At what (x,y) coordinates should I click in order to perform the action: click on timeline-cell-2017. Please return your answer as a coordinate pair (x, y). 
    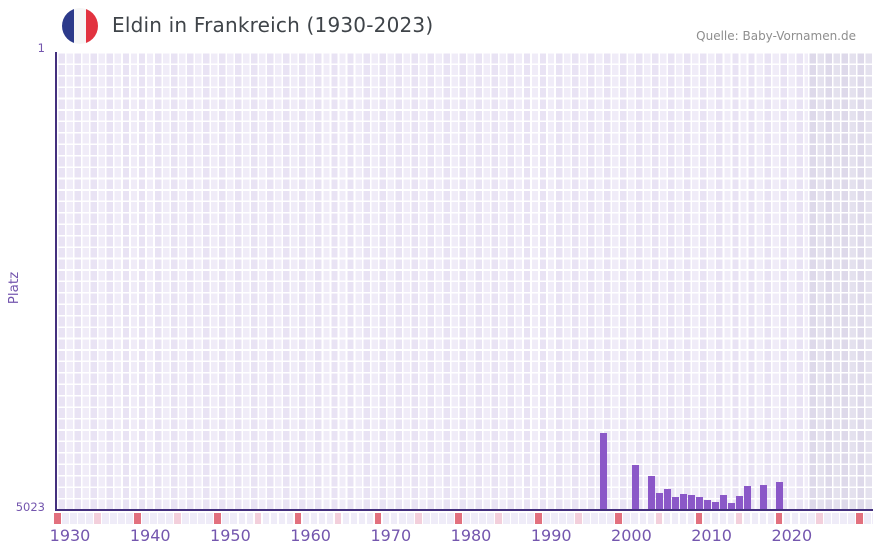
    Looking at the image, I should click on (755, 518).